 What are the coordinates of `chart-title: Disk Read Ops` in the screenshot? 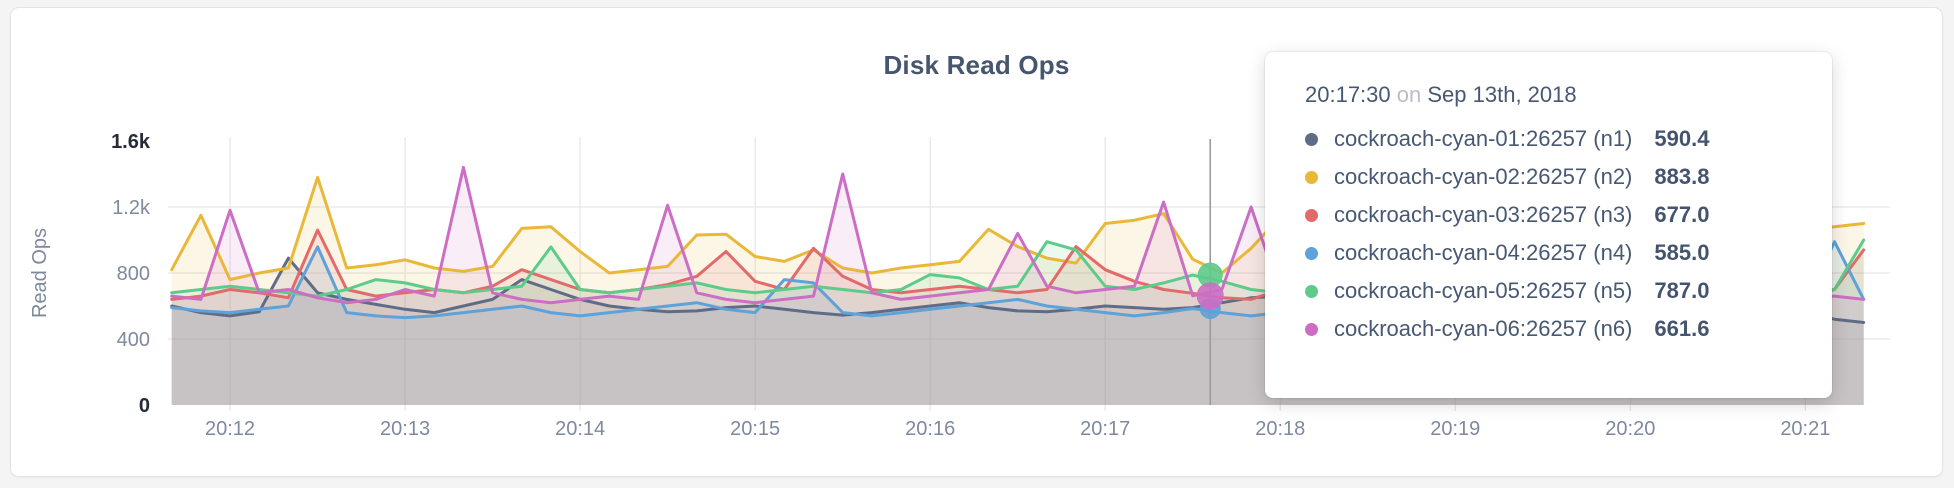 It's located at (976, 65).